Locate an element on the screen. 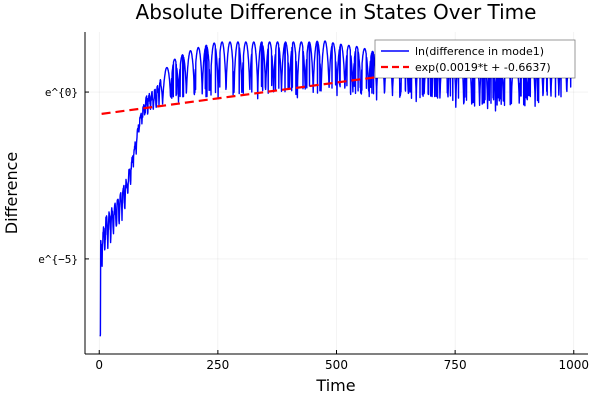  legend-box is located at coordinates (475, 59).